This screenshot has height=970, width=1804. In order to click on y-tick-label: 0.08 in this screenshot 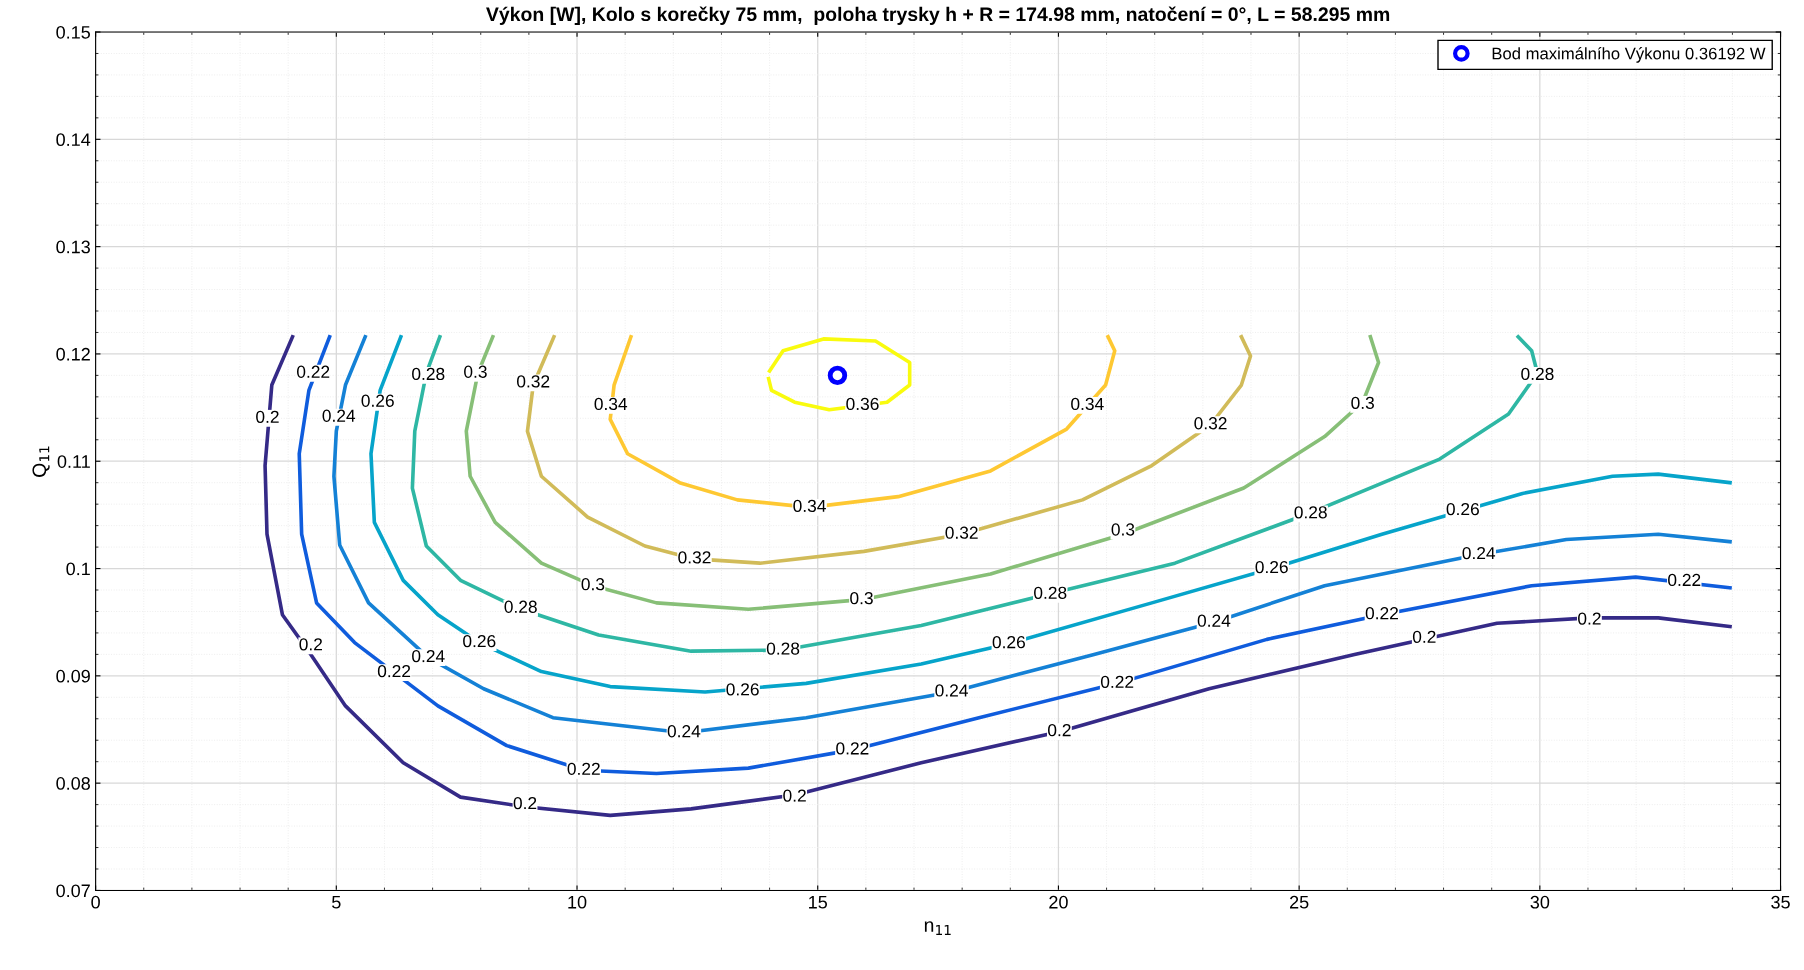, I will do `click(73, 783)`.